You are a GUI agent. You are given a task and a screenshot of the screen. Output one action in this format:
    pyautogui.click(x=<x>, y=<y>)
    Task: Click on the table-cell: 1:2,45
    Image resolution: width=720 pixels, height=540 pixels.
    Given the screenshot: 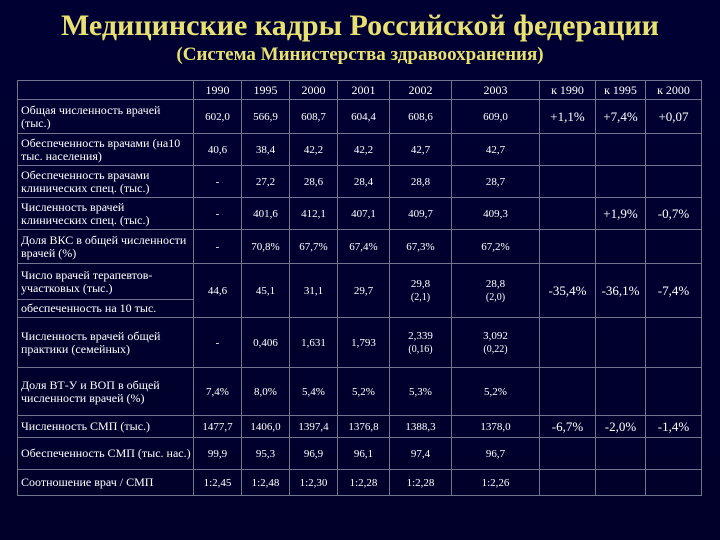 What is the action you would take?
    pyautogui.click(x=217, y=482)
    